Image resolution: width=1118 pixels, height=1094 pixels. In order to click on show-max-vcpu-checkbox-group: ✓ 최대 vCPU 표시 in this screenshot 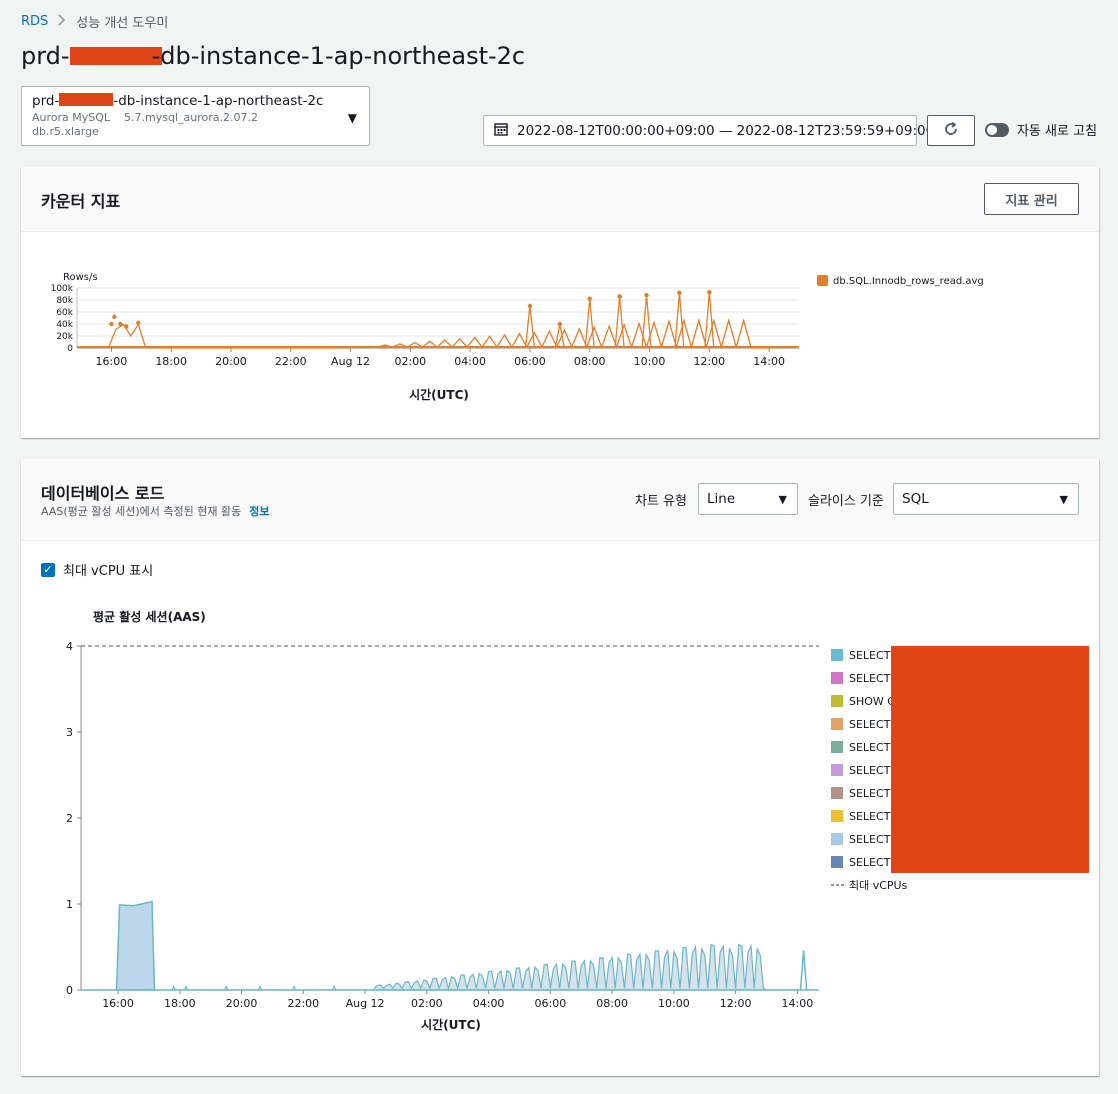, I will do `click(97, 569)`.